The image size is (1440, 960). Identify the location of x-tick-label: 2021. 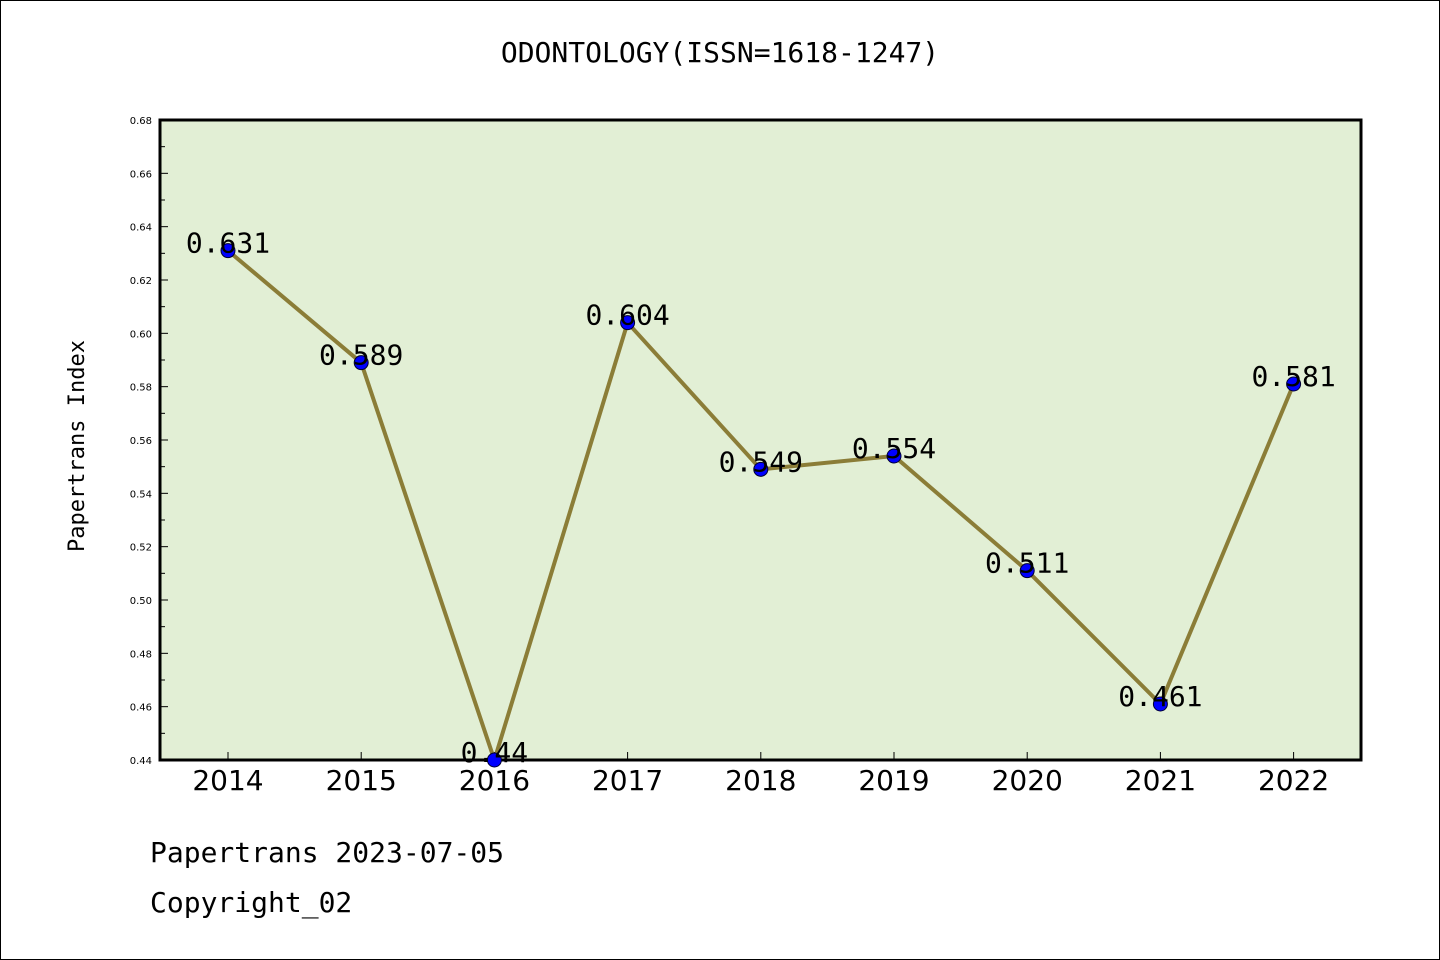
(1160, 780).